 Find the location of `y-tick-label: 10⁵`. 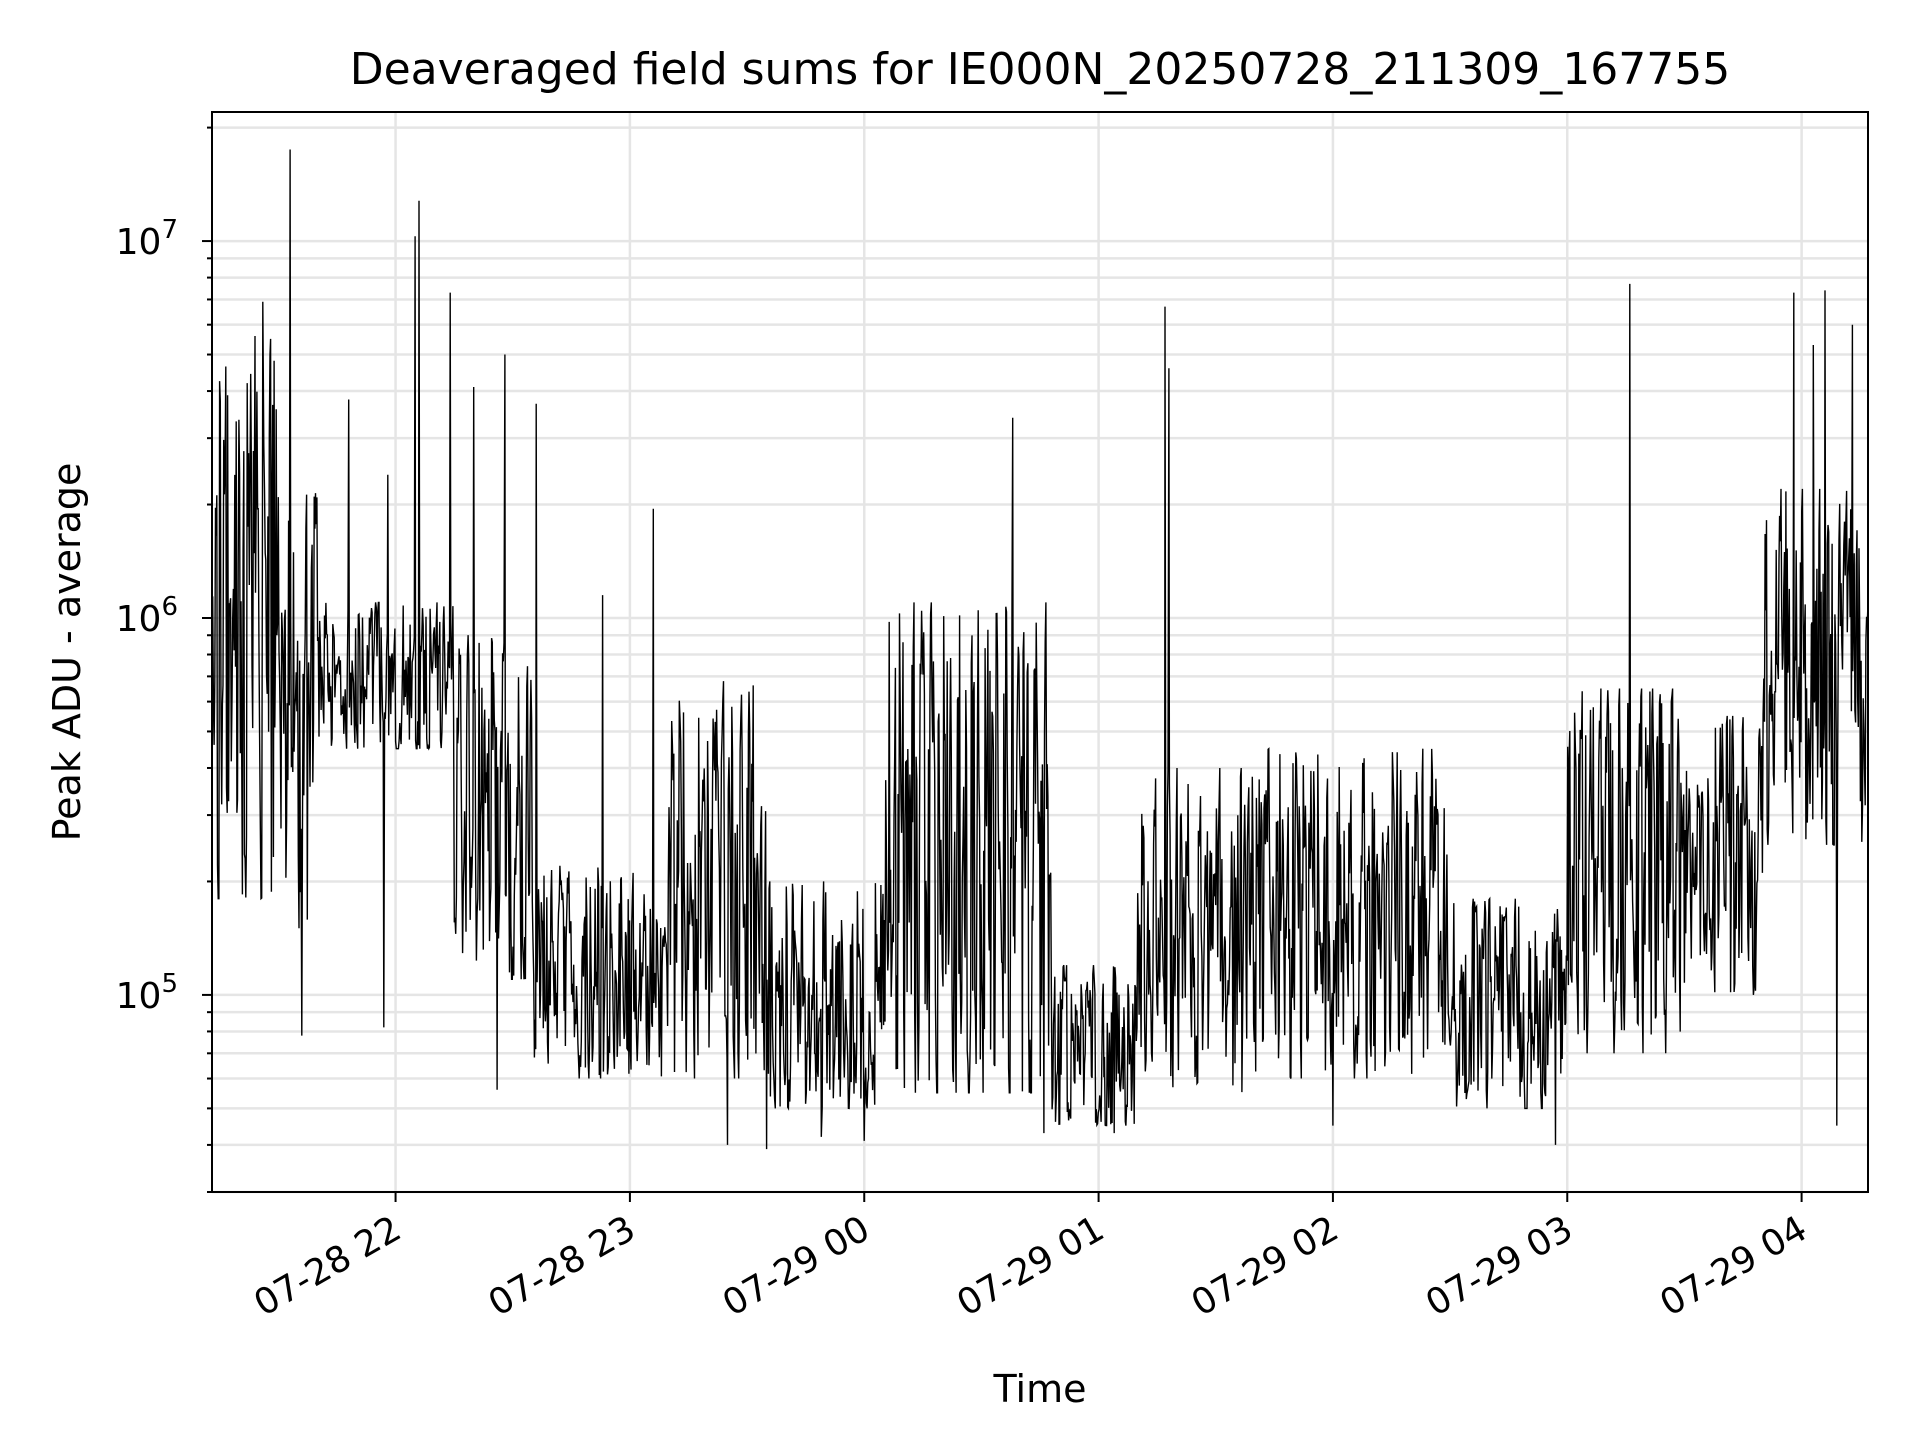

y-tick-label: 10⁵ is located at coordinates (147, 993).